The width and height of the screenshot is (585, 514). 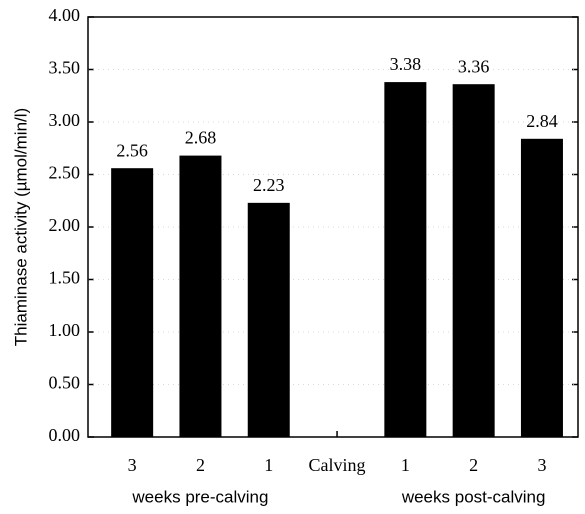 I want to click on x-group-label: weeks pre-calving, so click(x=199, y=496).